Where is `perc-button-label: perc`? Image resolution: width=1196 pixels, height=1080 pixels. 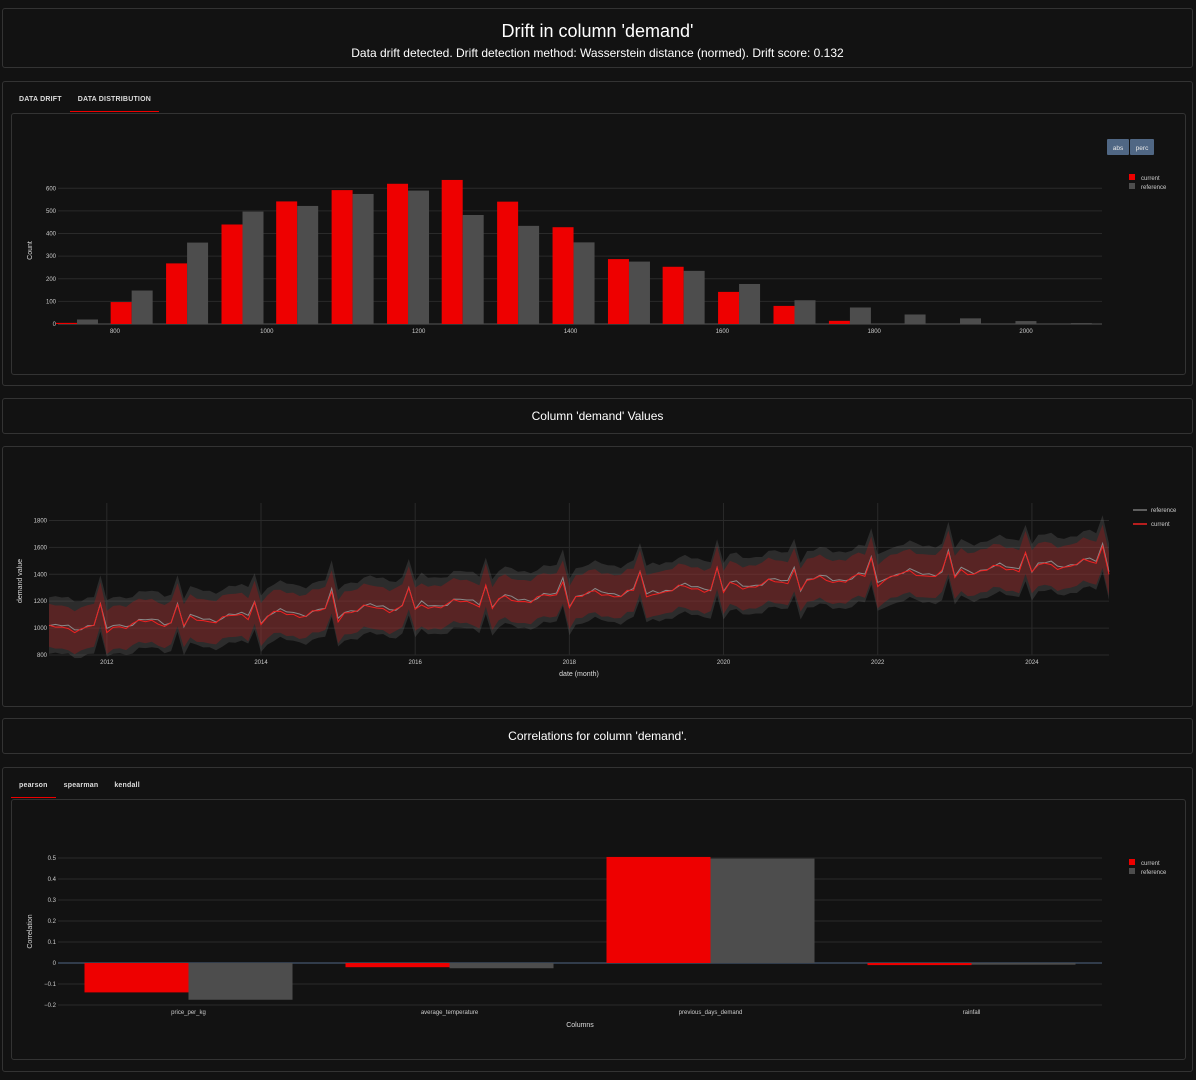 perc-button-label: perc is located at coordinates (1142, 148).